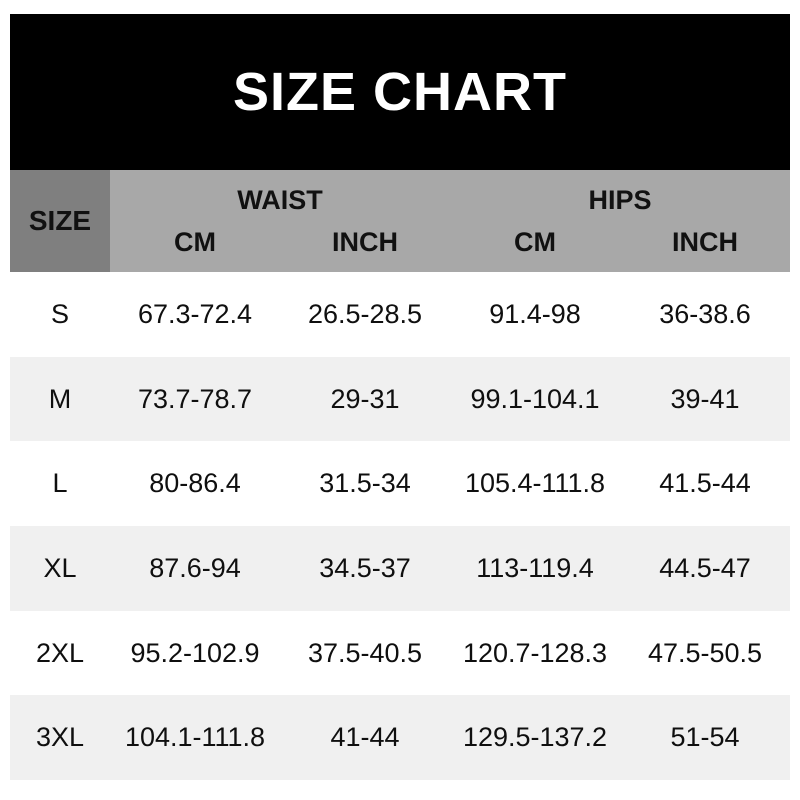 The height and width of the screenshot is (800, 800). I want to click on cell-hips-inch: 41.5-44, so click(705, 483).